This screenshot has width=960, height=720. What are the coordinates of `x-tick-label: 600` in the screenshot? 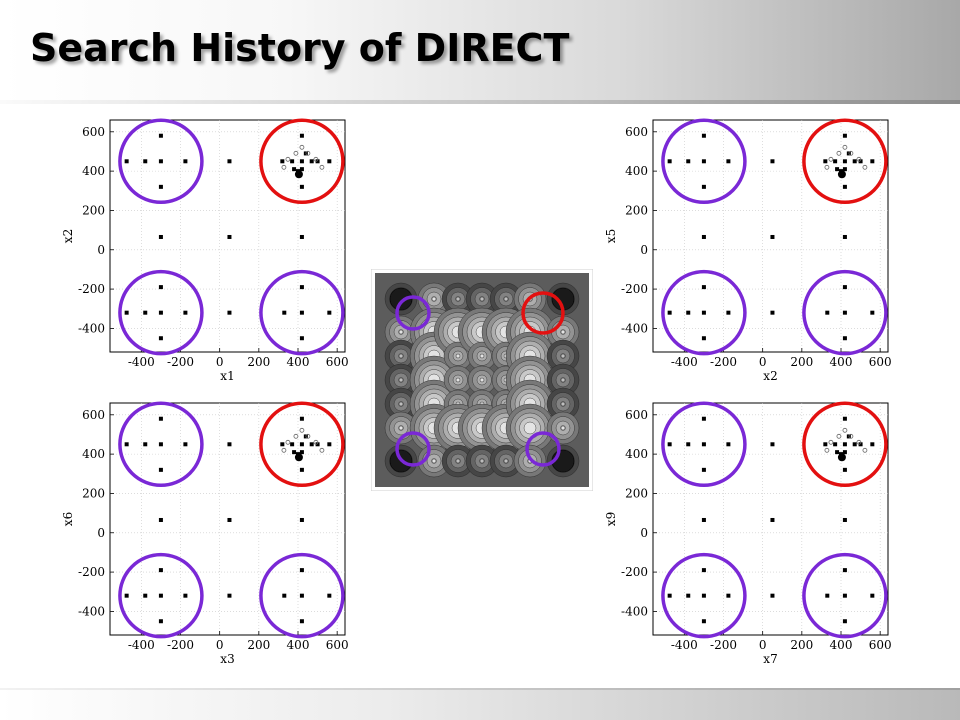 It's located at (337, 362).